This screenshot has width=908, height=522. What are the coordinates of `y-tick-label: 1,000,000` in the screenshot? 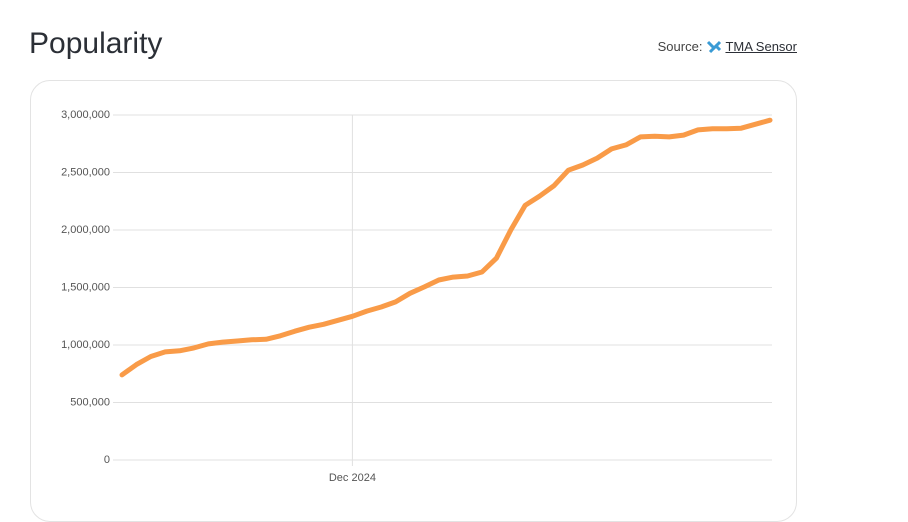 It's located at (85, 345).